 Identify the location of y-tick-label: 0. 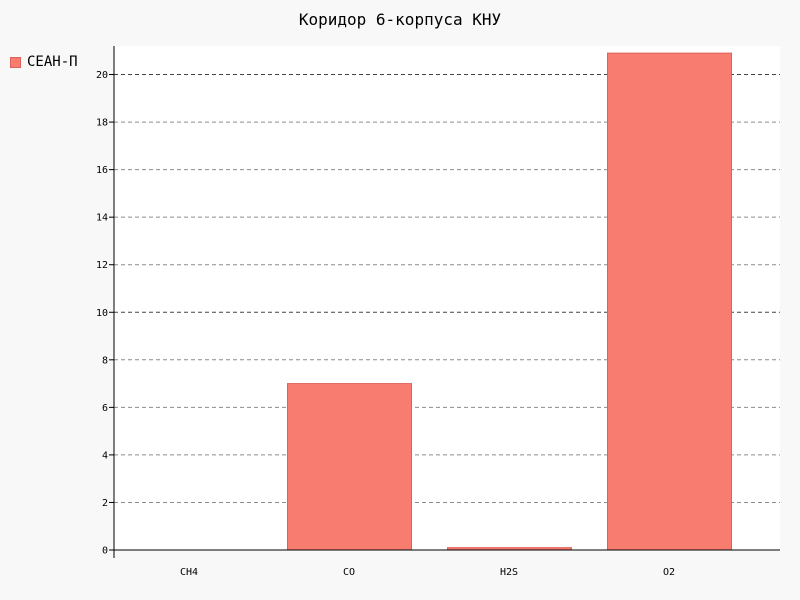
(105, 551).